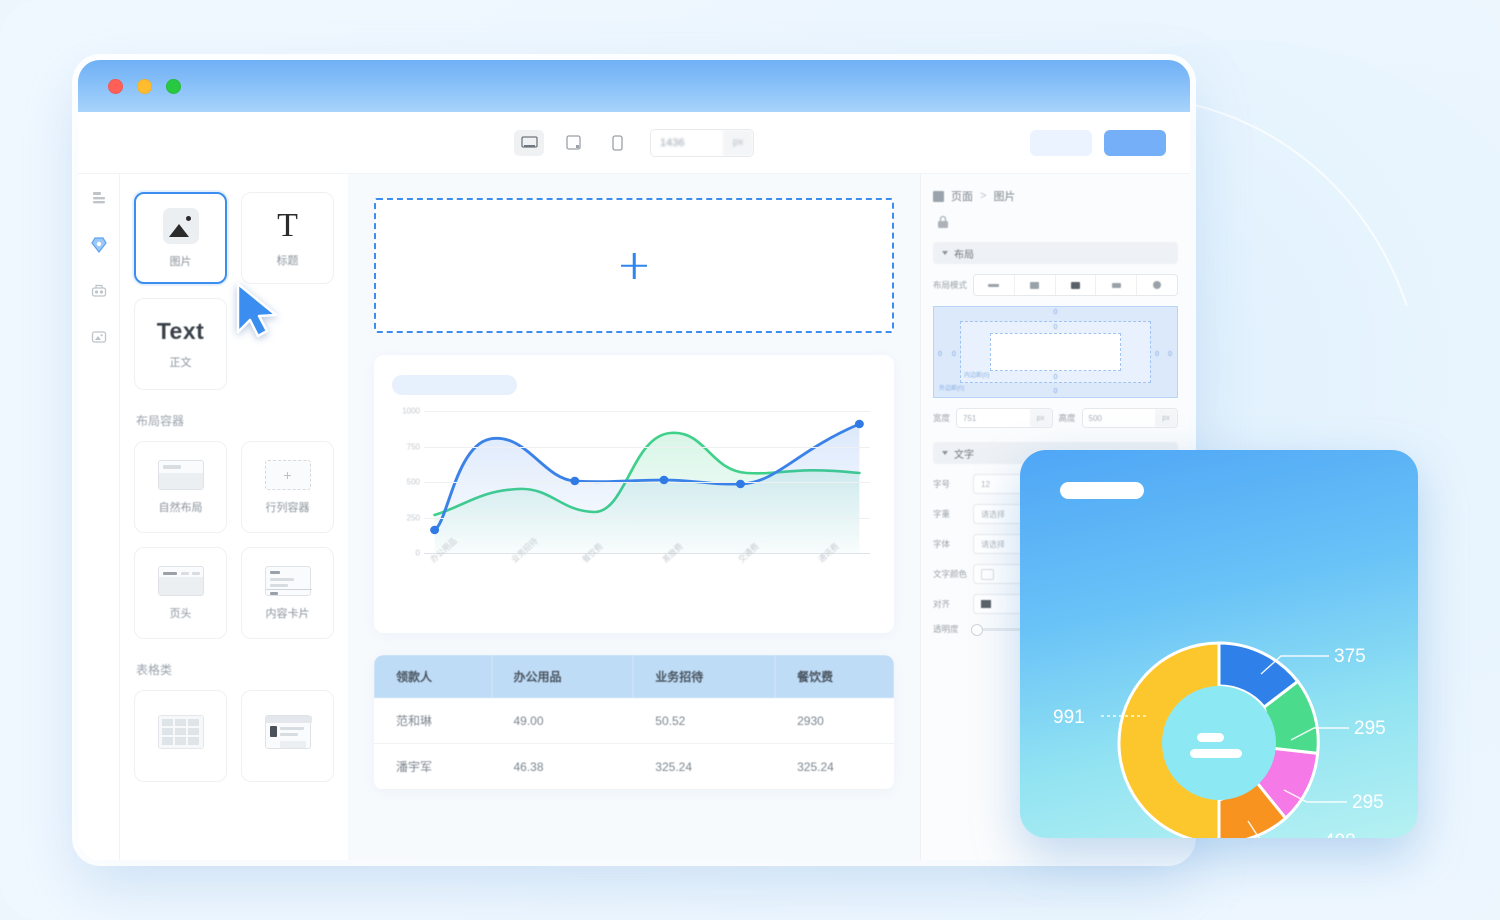 The width and height of the screenshot is (1500, 920). I want to click on plus-icon, so click(634, 266).